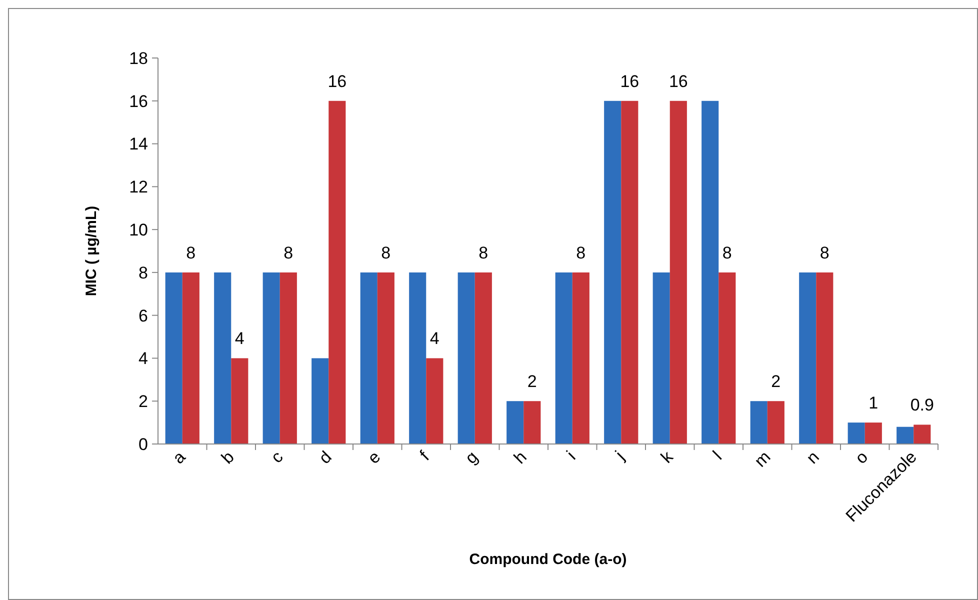  What do you see at coordinates (143, 358) in the screenshot?
I see `y-tick-label: 4` at bounding box center [143, 358].